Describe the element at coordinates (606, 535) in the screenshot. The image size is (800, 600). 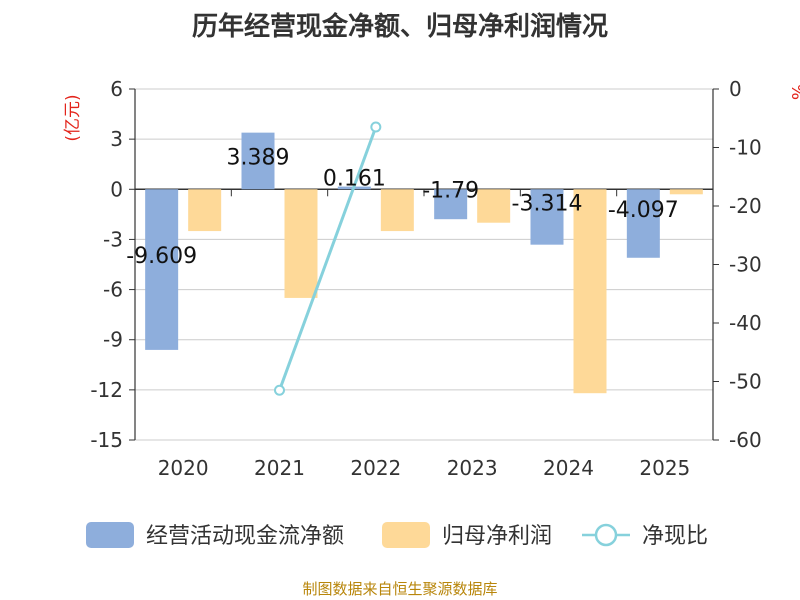
I see `legend-swatch-marker` at that location.